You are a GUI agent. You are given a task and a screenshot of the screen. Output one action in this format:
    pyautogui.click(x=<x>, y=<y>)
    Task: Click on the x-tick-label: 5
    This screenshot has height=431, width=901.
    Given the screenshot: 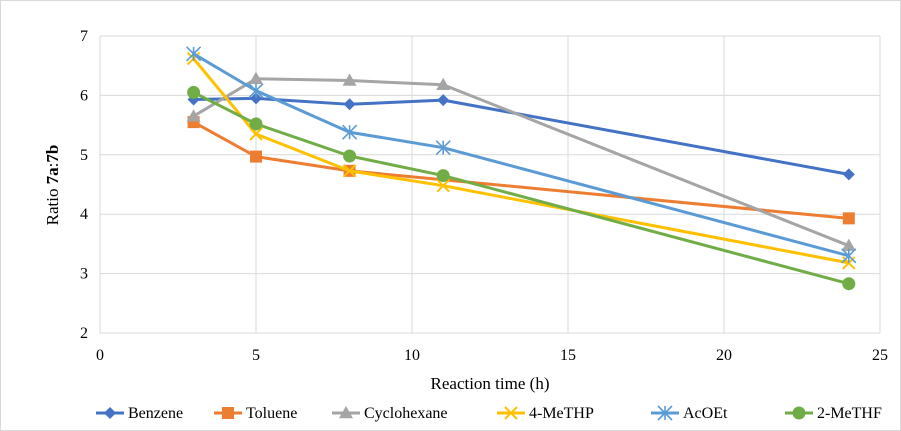 What is the action you would take?
    pyautogui.click(x=256, y=355)
    